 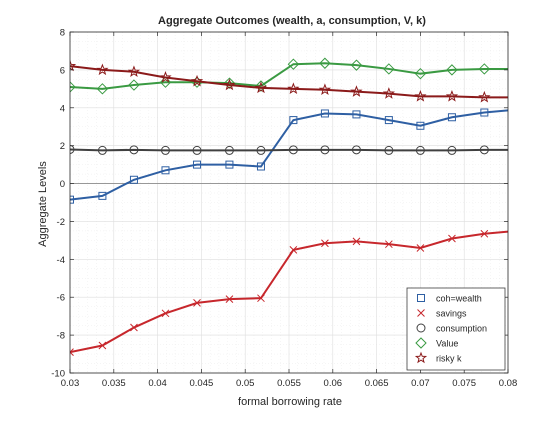 What do you see at coordinates (245, 383) in the screenshot?
I see `x-tick-label: 0.05` at bounding box center [245, 383].